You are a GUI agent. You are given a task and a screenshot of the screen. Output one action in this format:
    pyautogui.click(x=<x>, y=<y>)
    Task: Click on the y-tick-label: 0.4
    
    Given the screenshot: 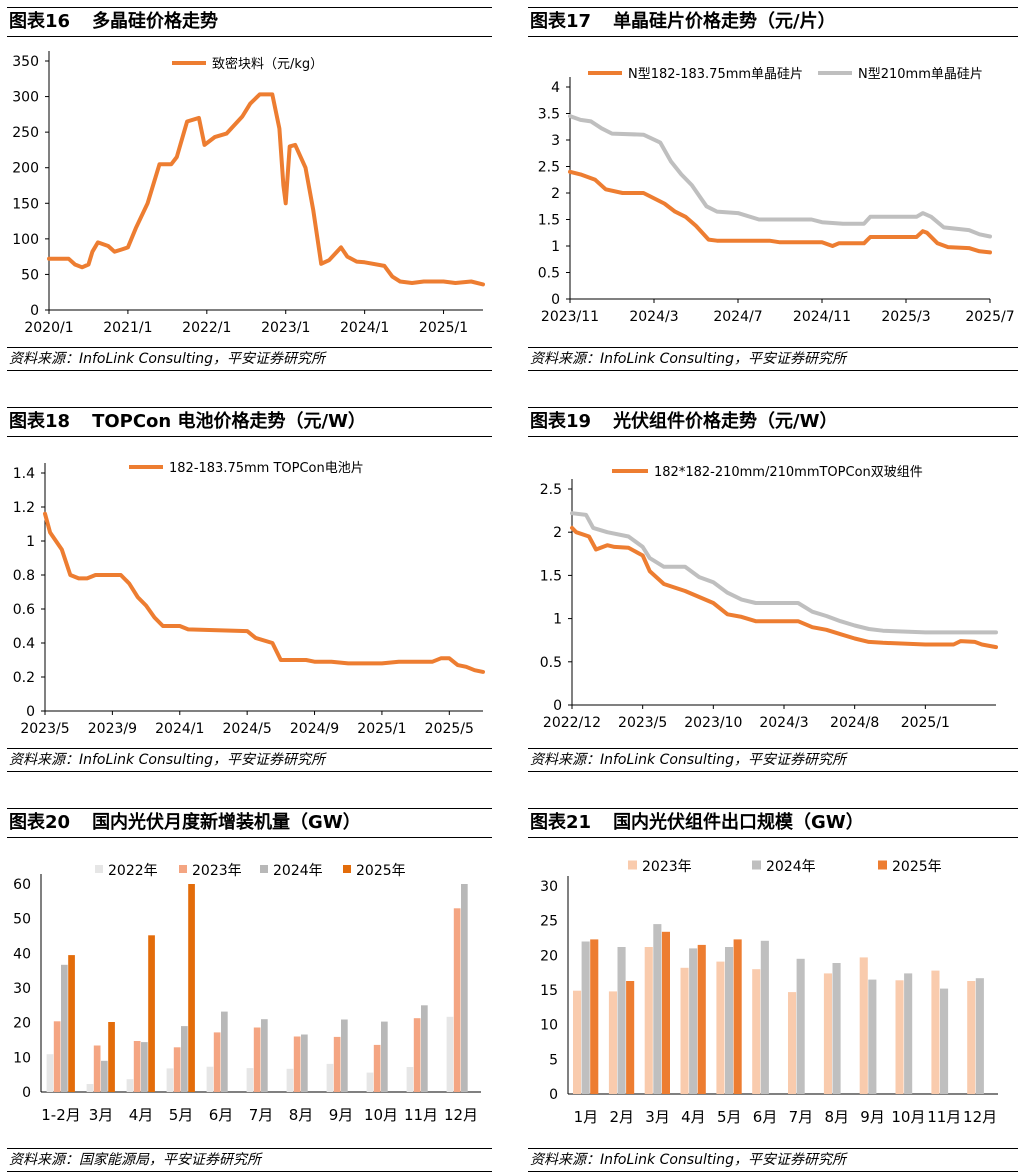 What is the action you would take?
    pyautogui.click(x=24, y=644)
    